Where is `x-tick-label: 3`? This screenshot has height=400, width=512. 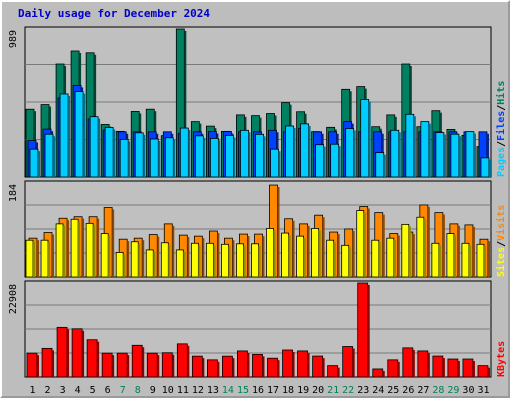
x-tick-label: 3 is located at coordinates (63, 390).